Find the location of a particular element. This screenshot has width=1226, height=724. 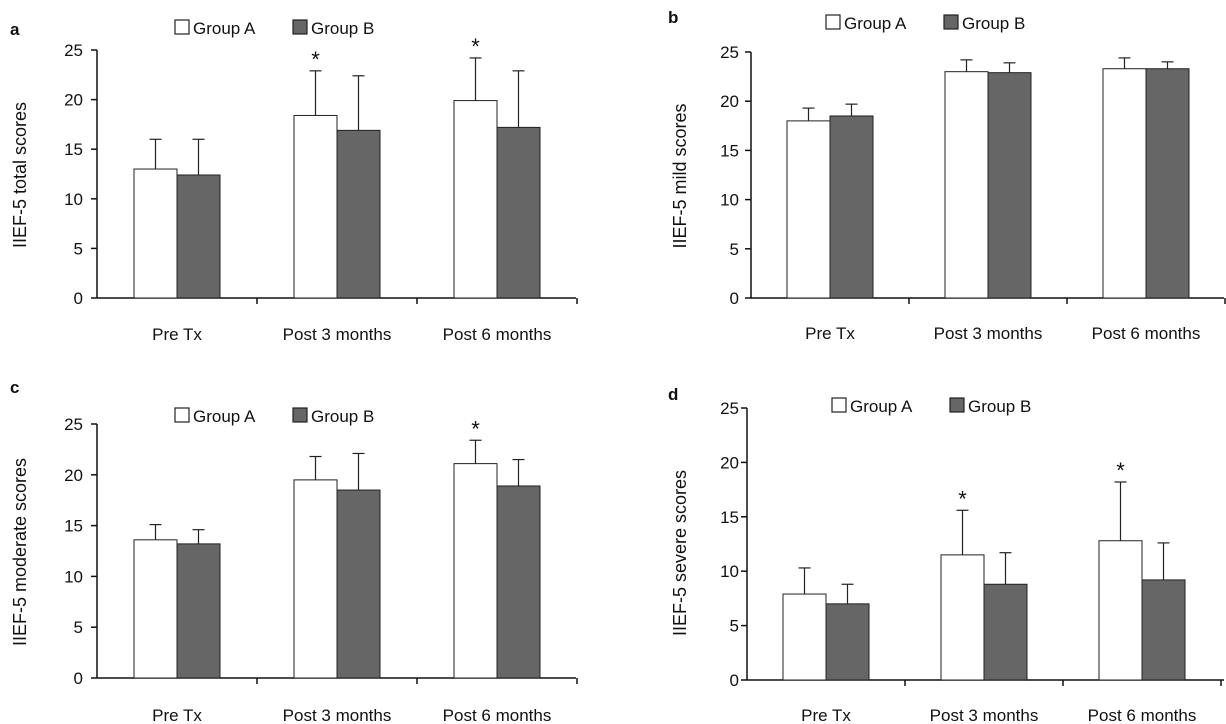

panel-letter: c is located at coordinates (14, 387).